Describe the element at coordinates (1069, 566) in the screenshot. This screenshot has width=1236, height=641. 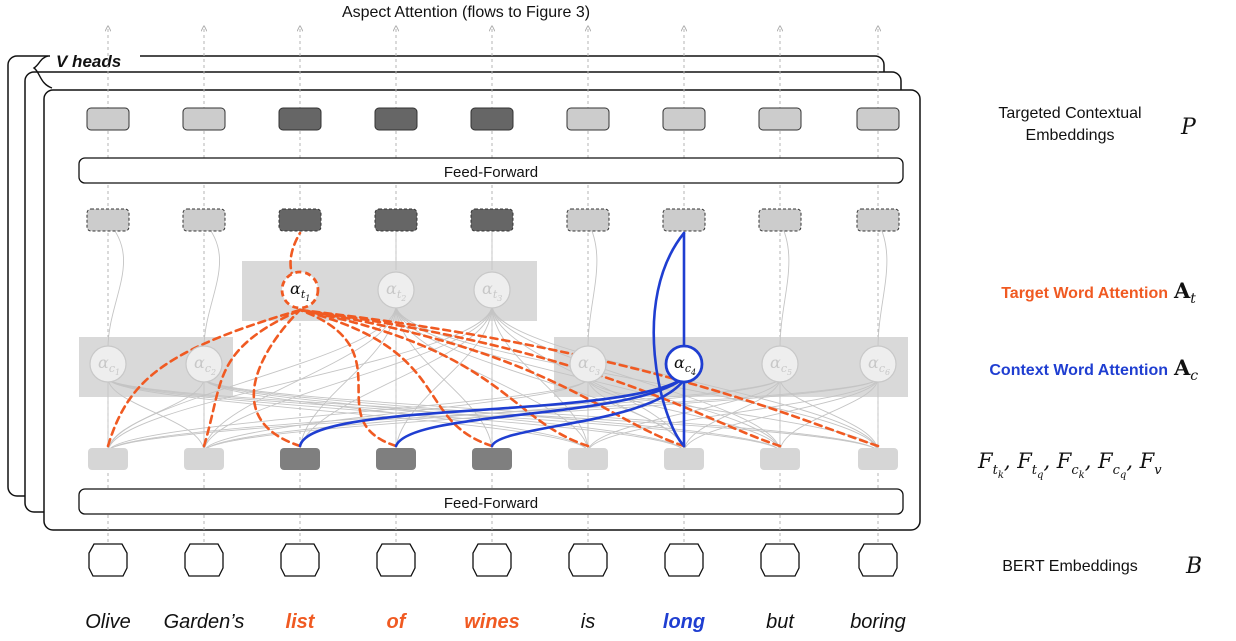
I see `bert-label: BERT Embeddings` at that location.